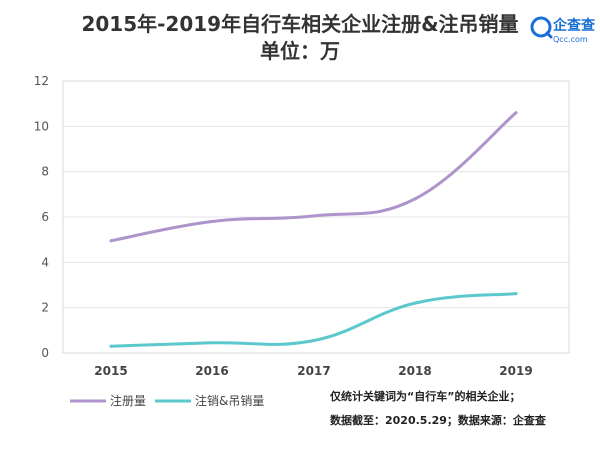  What do you see at coordinates (299, 24) in the screenshot?
I see `chart-title: 2015年-2019年自行车相关企业注册&注吊销量` at bounding box center [299, 24].